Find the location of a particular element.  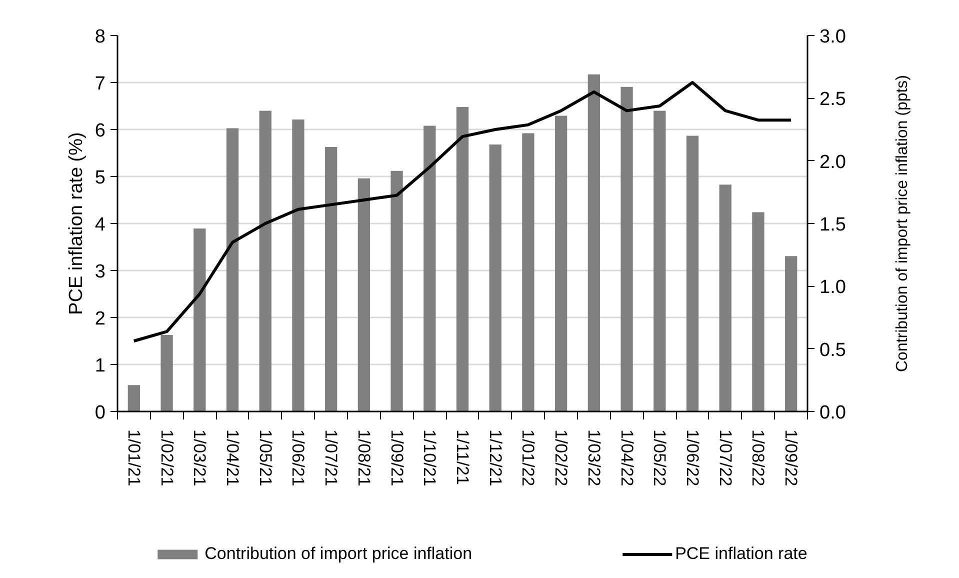

x-tick-label: 1/01/21 is located at coordinates (134, 458).